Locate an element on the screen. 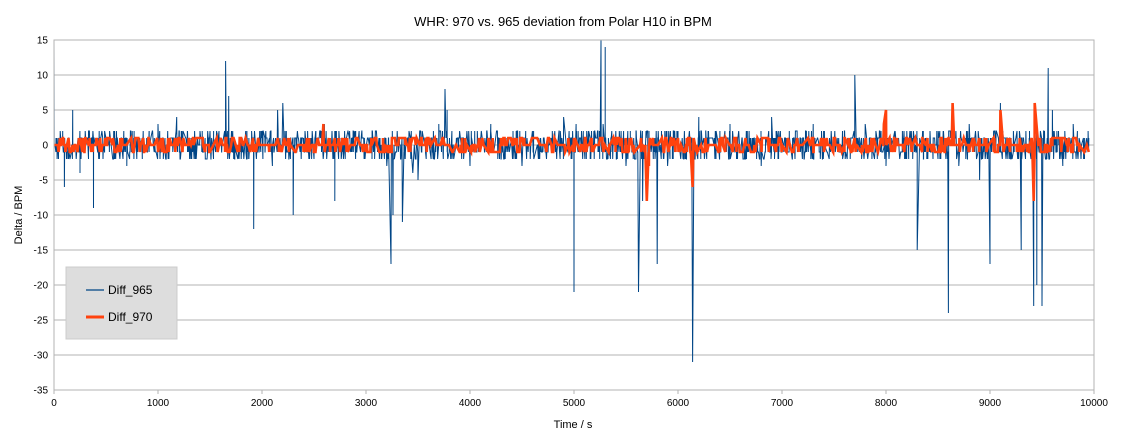 This screenshot has width=1127, height=444. y-tick-label: -25 is located at coordinates (41, 321).